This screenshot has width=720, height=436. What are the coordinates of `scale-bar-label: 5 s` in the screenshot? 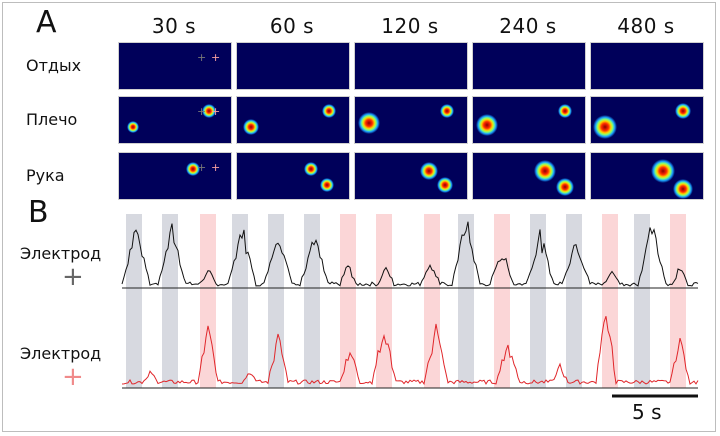 It's located at (647, 412).